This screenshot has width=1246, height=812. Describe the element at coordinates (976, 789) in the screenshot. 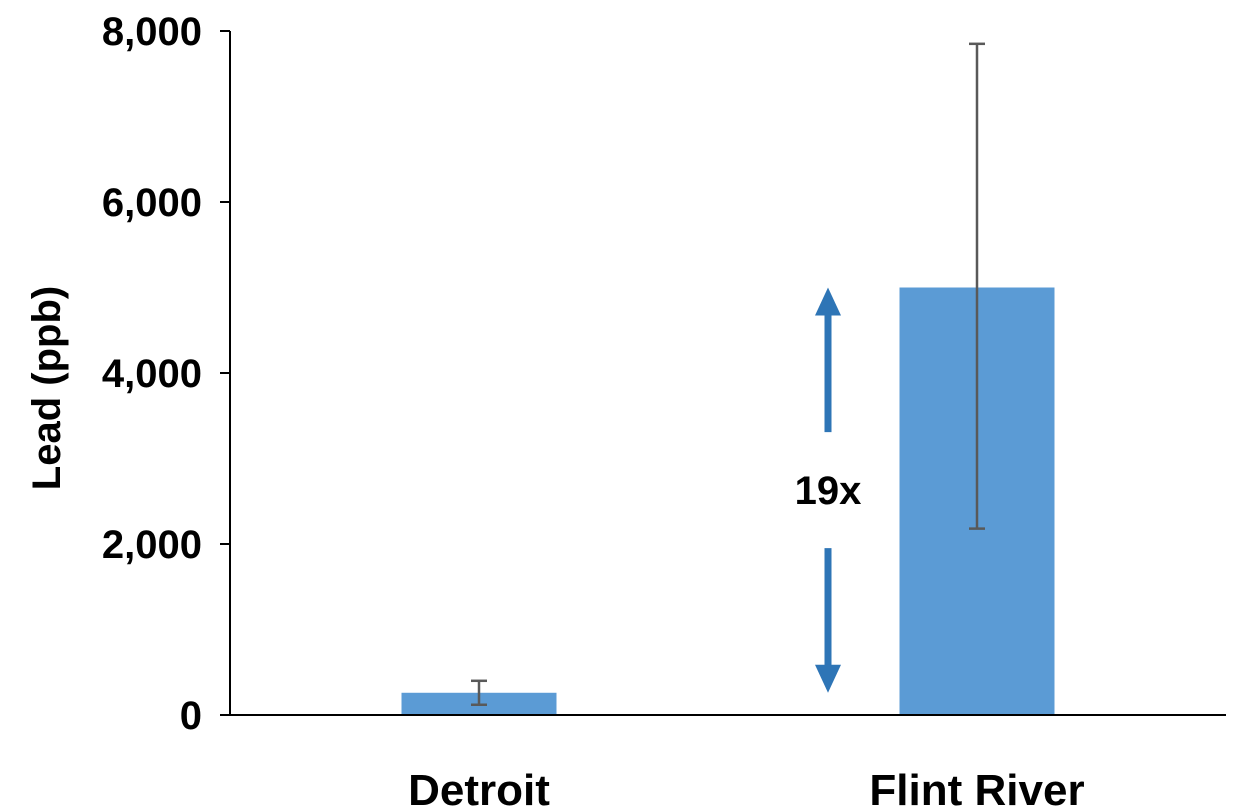

I see `x-category-label: Flint River` at that location.